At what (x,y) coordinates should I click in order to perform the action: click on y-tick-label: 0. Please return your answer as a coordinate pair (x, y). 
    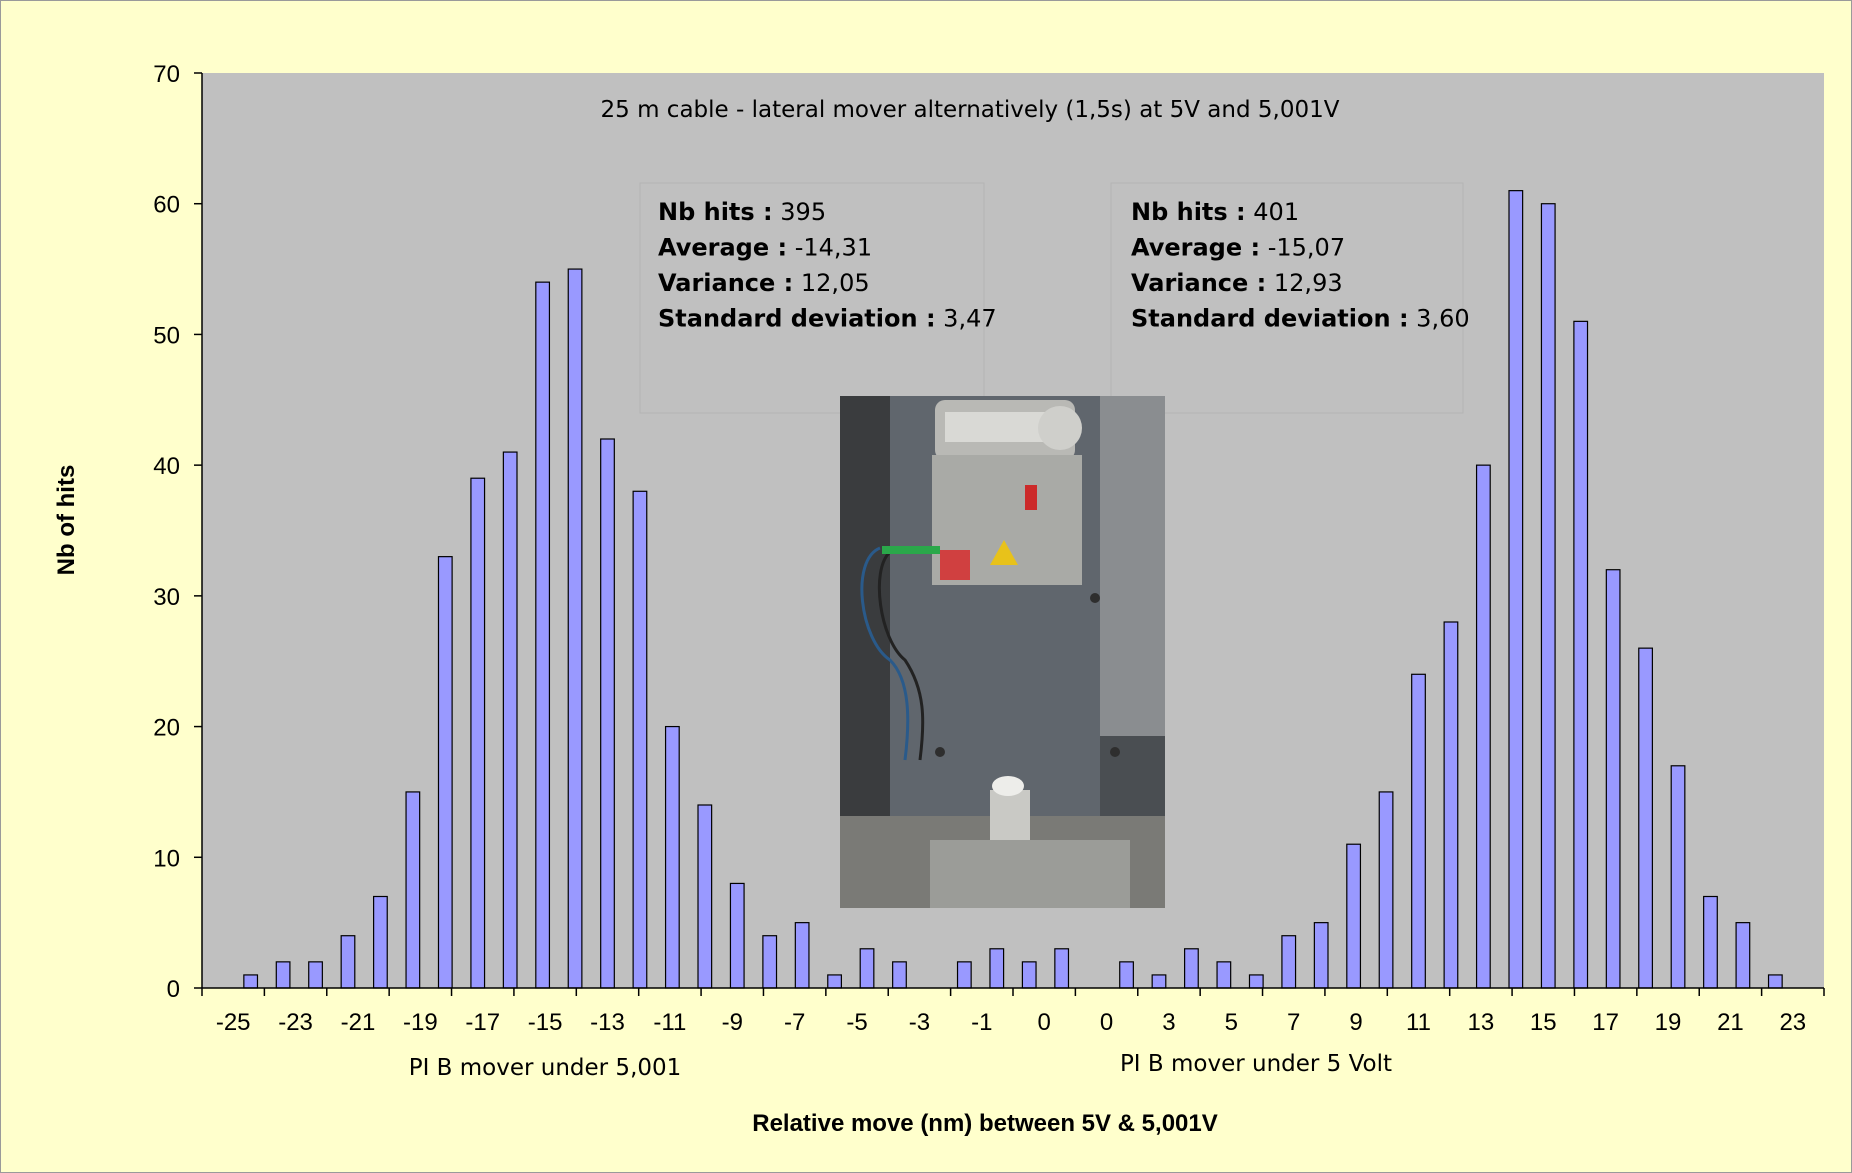
    Looking at the image, I should click on (173, 989).